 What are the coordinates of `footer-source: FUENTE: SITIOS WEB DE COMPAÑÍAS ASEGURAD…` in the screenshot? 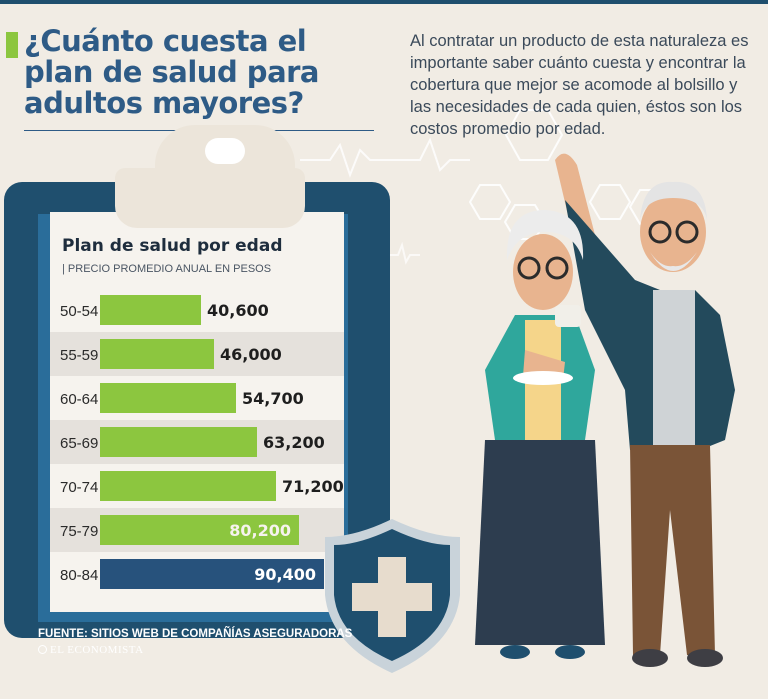 It's located at (195, 634).